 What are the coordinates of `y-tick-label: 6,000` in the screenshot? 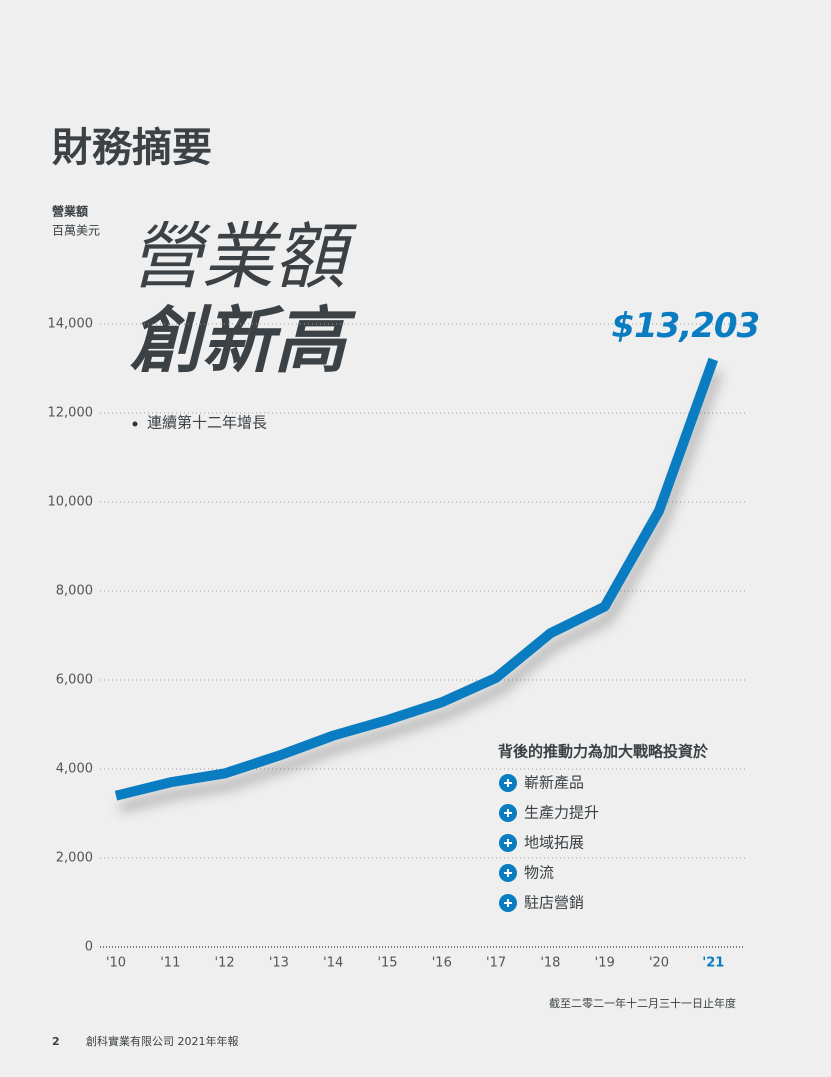 It's located at (74, 680).